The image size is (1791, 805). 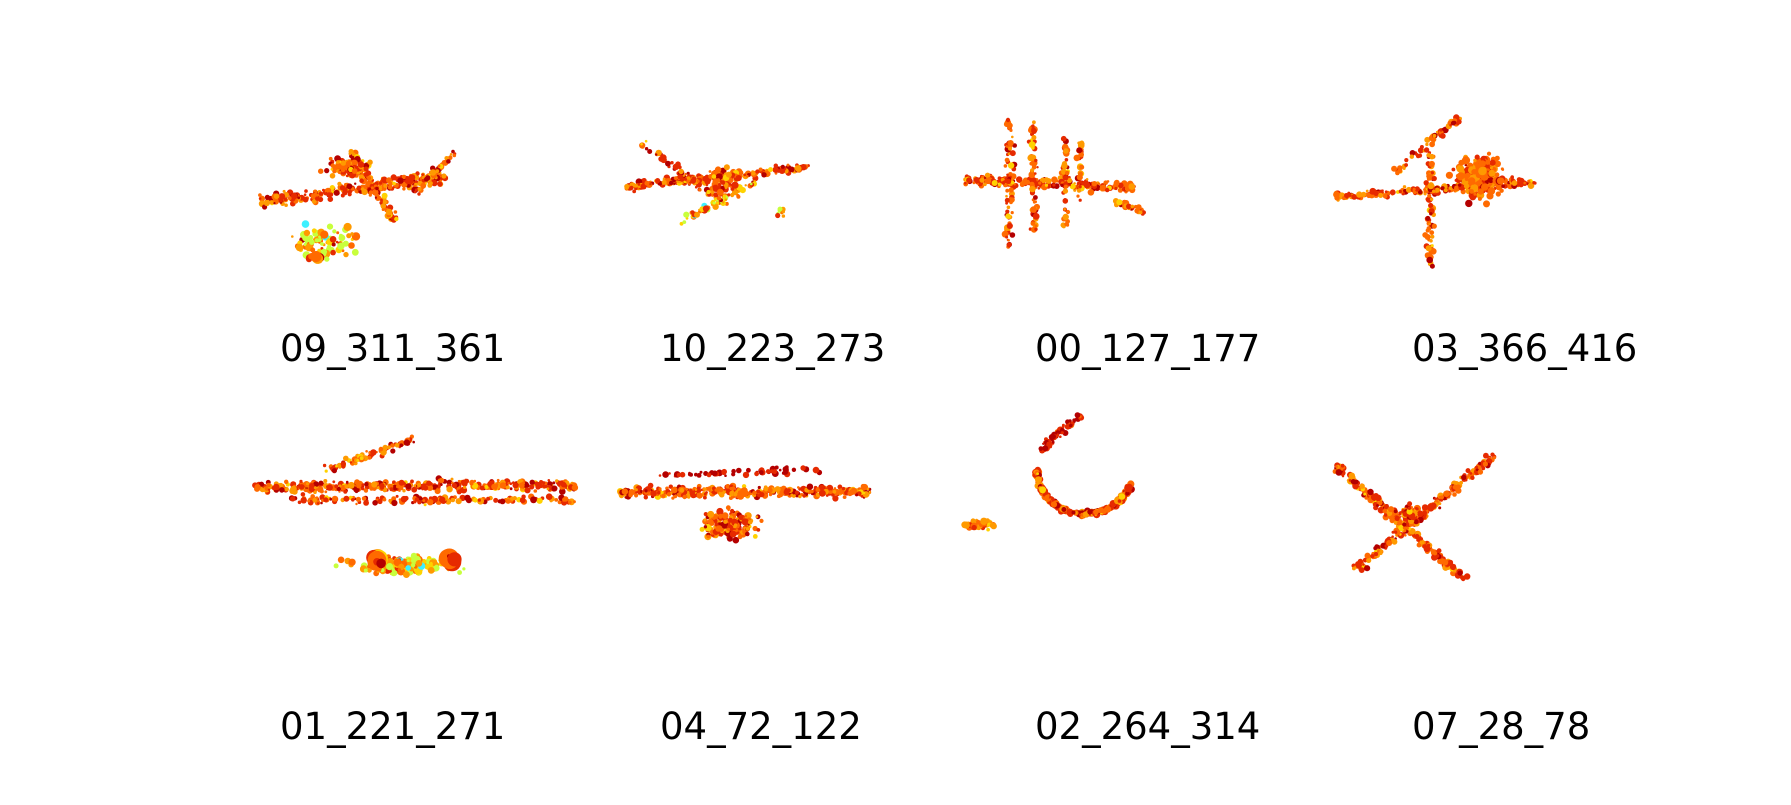 I want to click on point-cloud-scatter, so click(x=1054, y=183).